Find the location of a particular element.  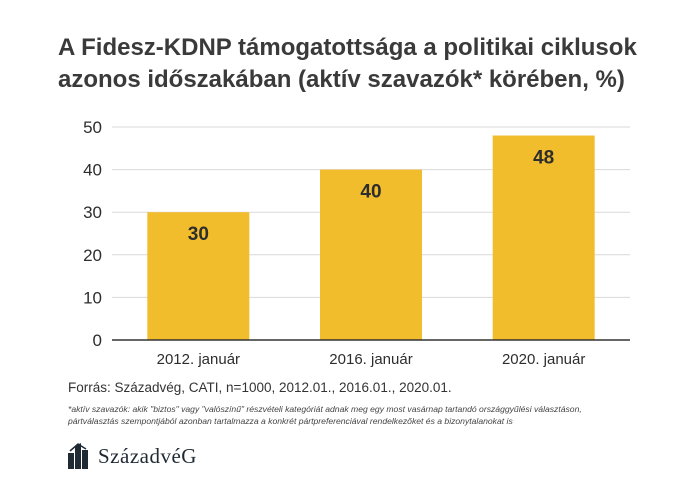

x-tick-label: 2012. január is located at coordinates (198, 359).